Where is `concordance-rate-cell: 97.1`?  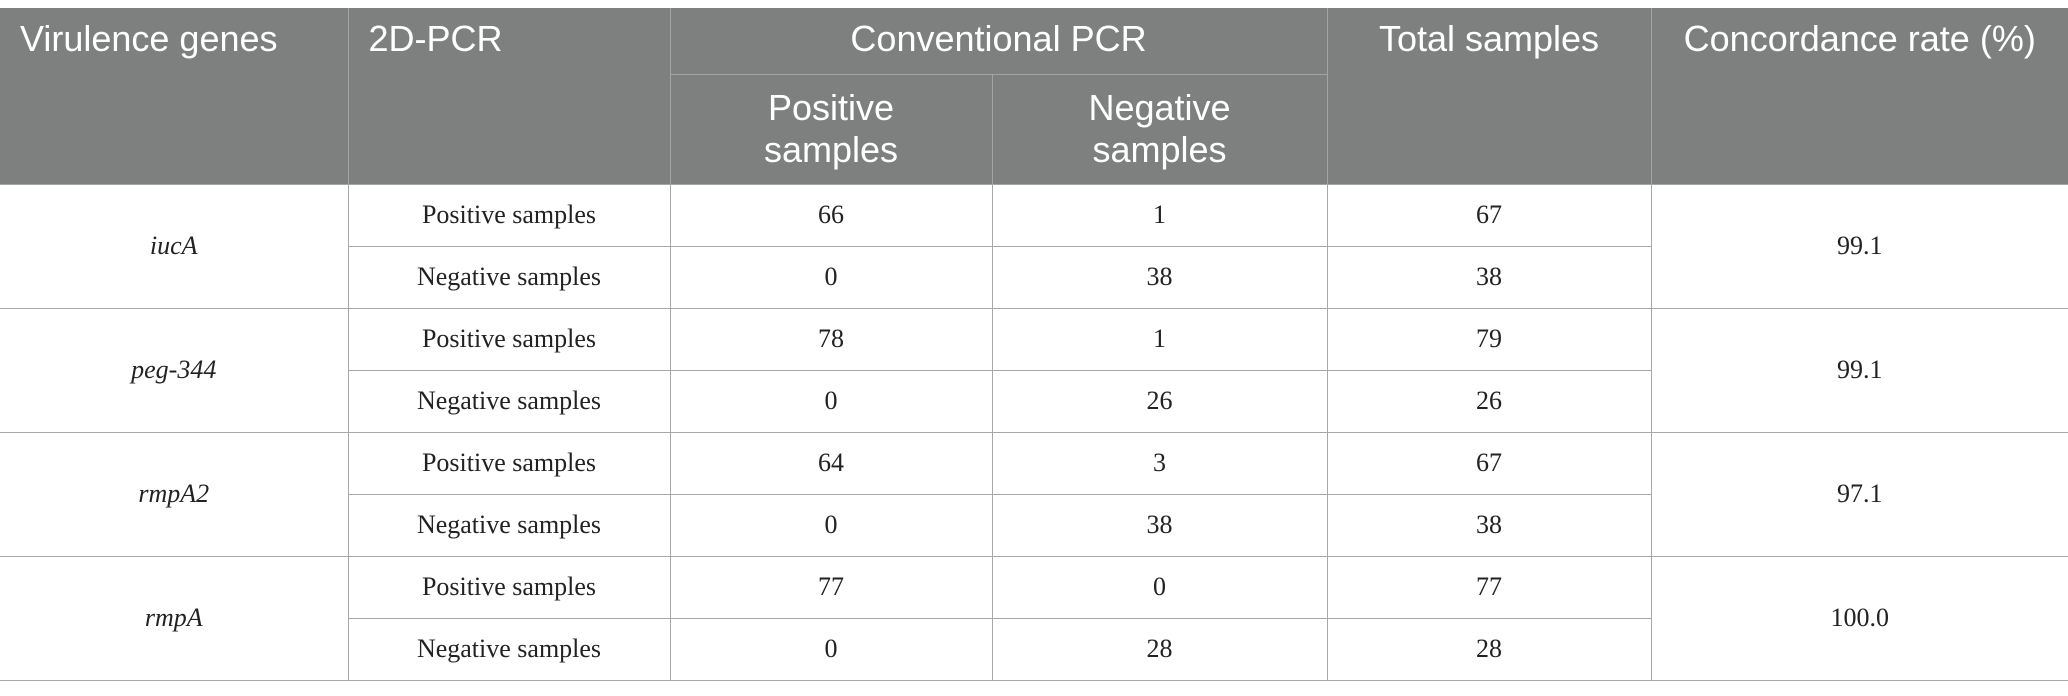
concordance-rate-cell: 97.1 is located at coordinates (1859, 494).